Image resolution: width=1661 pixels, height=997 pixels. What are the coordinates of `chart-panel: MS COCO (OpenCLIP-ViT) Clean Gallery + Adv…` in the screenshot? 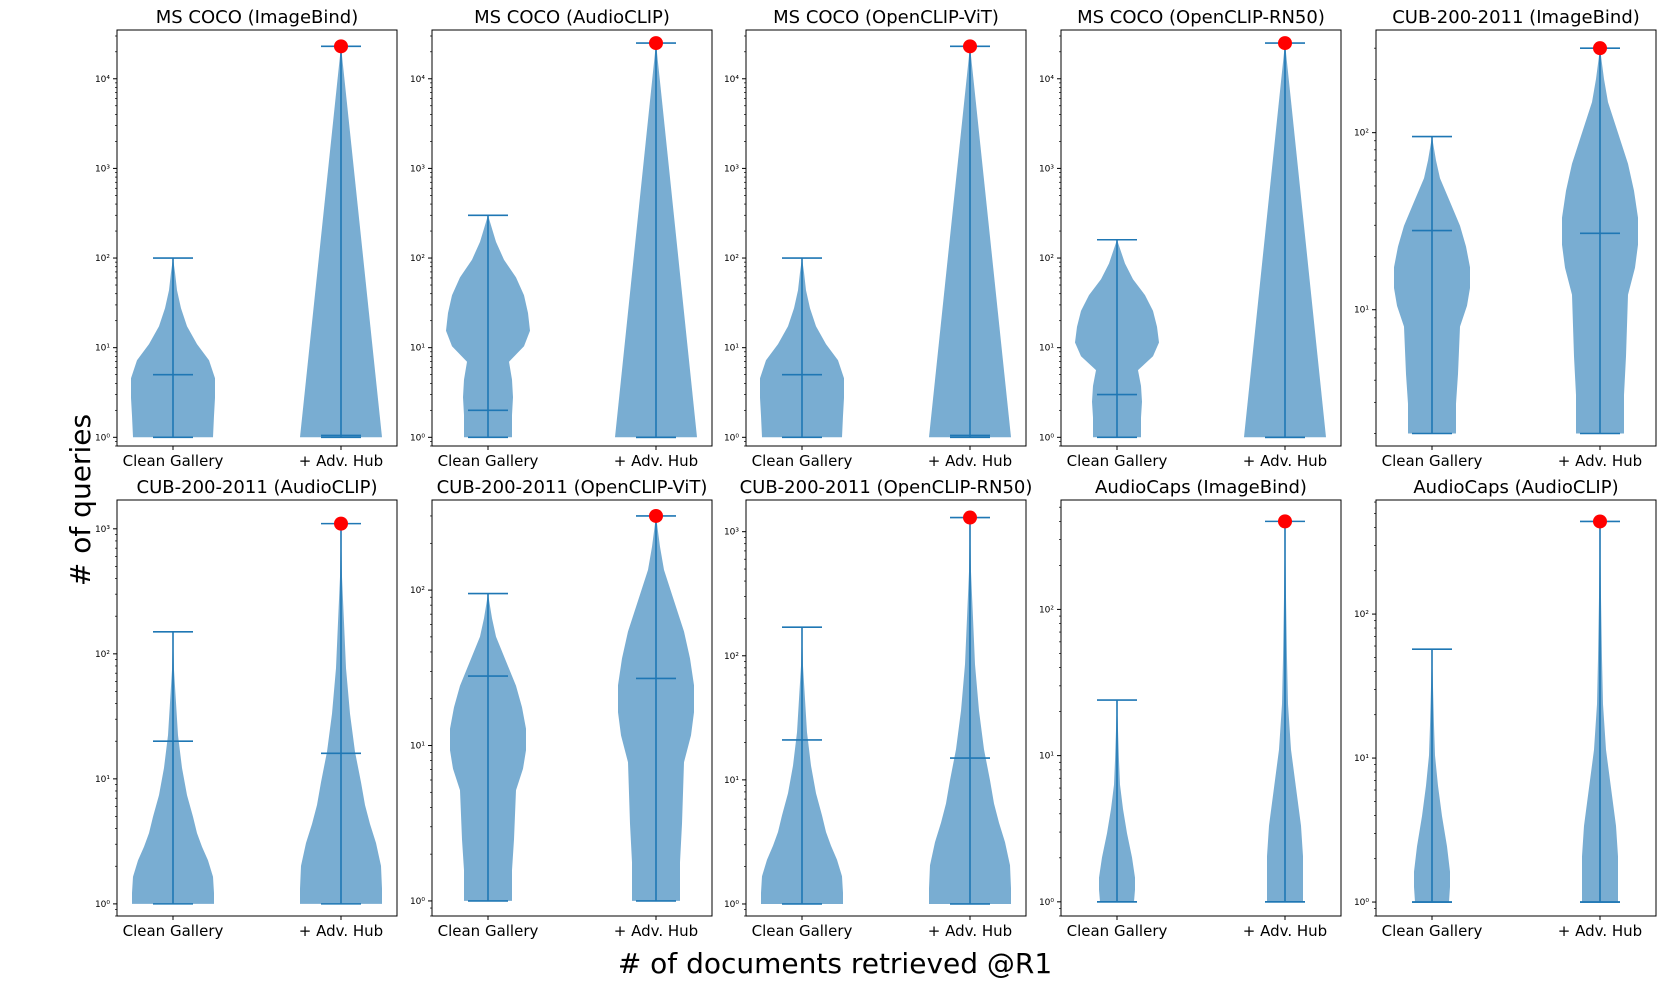 It's located at (875, 238).